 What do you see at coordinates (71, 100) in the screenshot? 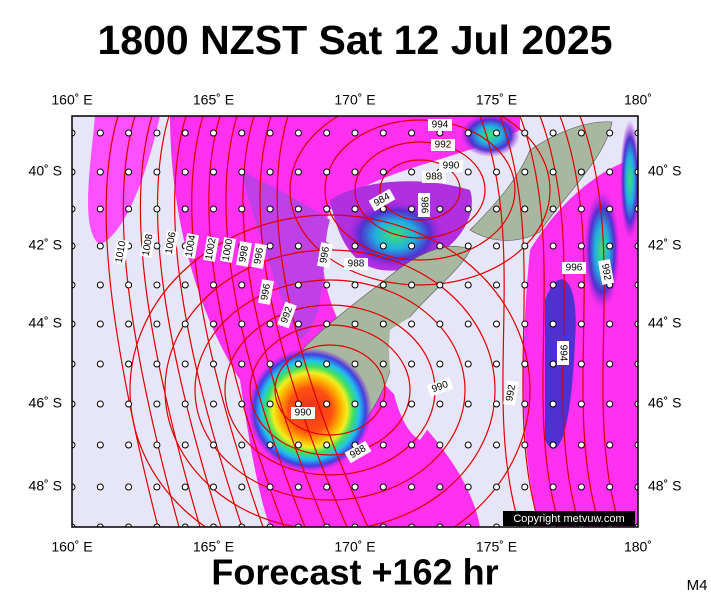
I see `longitude-label: 160˚ E` at bounding box center [71, 100].